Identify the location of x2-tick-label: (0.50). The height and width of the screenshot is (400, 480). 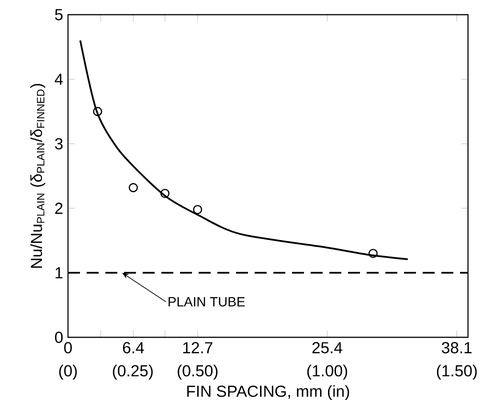
(198, 372).